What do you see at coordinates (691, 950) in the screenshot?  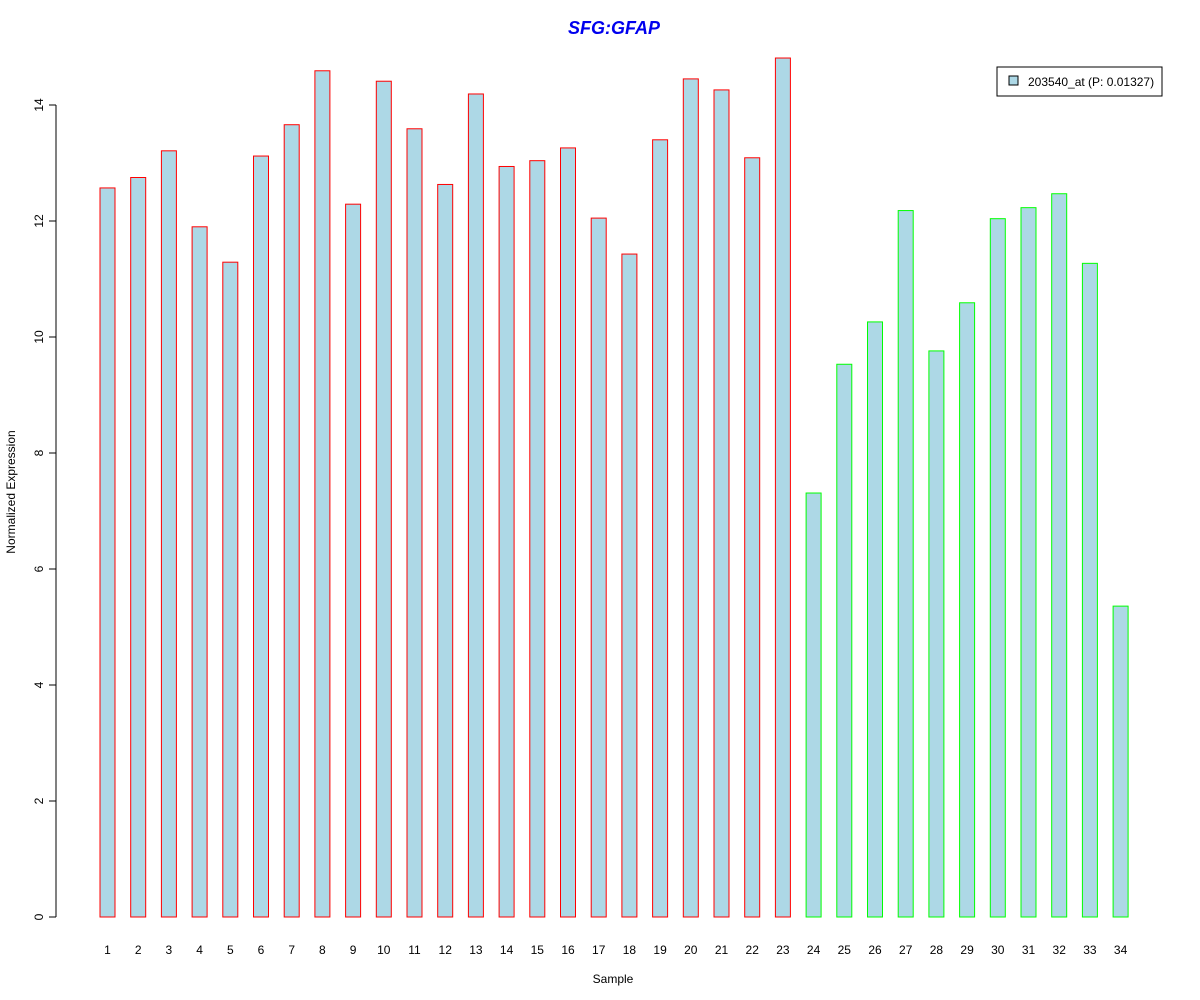 I see `x-tick-label: 20` at bounding box center [691, 950].